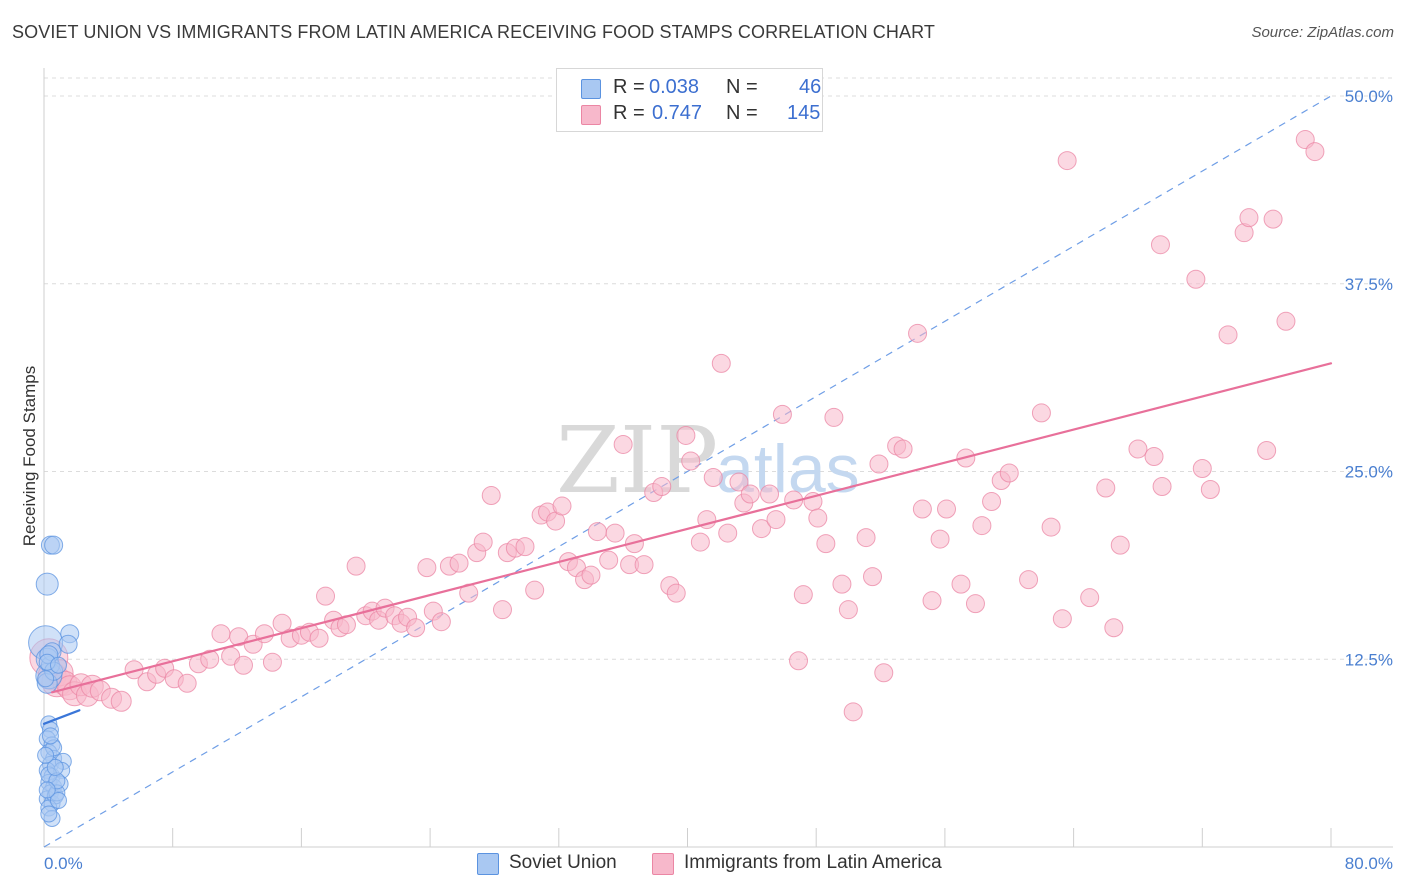 This screenshot has width=1406, height=892. I want to click on legend-swatch-soviet-union, so click(591, 89).